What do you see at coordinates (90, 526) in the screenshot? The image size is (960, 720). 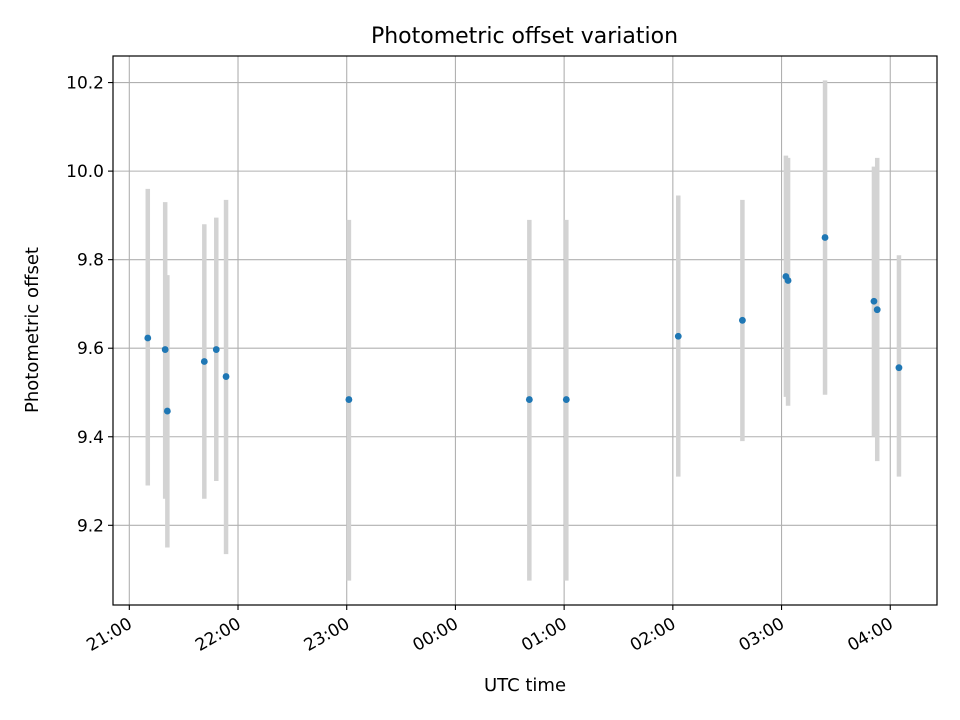 I see `y-tick-label: 9.2` at bounding box center [90, 526].